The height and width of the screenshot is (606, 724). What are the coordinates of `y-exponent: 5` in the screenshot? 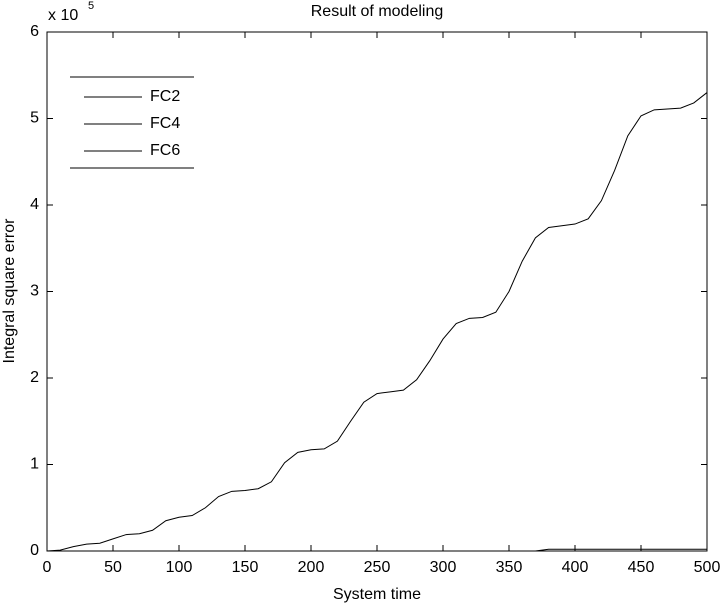 It's located at (91, 6).